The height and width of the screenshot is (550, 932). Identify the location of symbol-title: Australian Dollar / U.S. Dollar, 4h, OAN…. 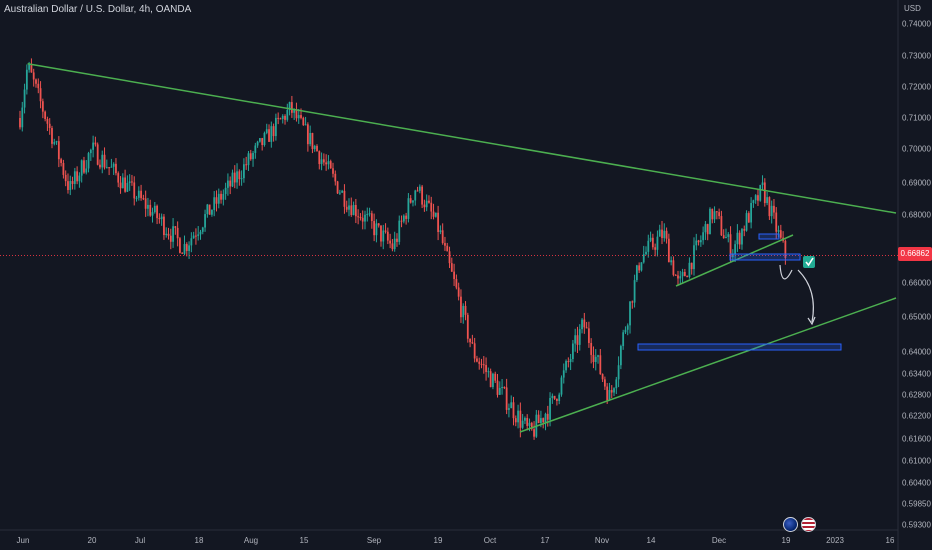
(98, 9).